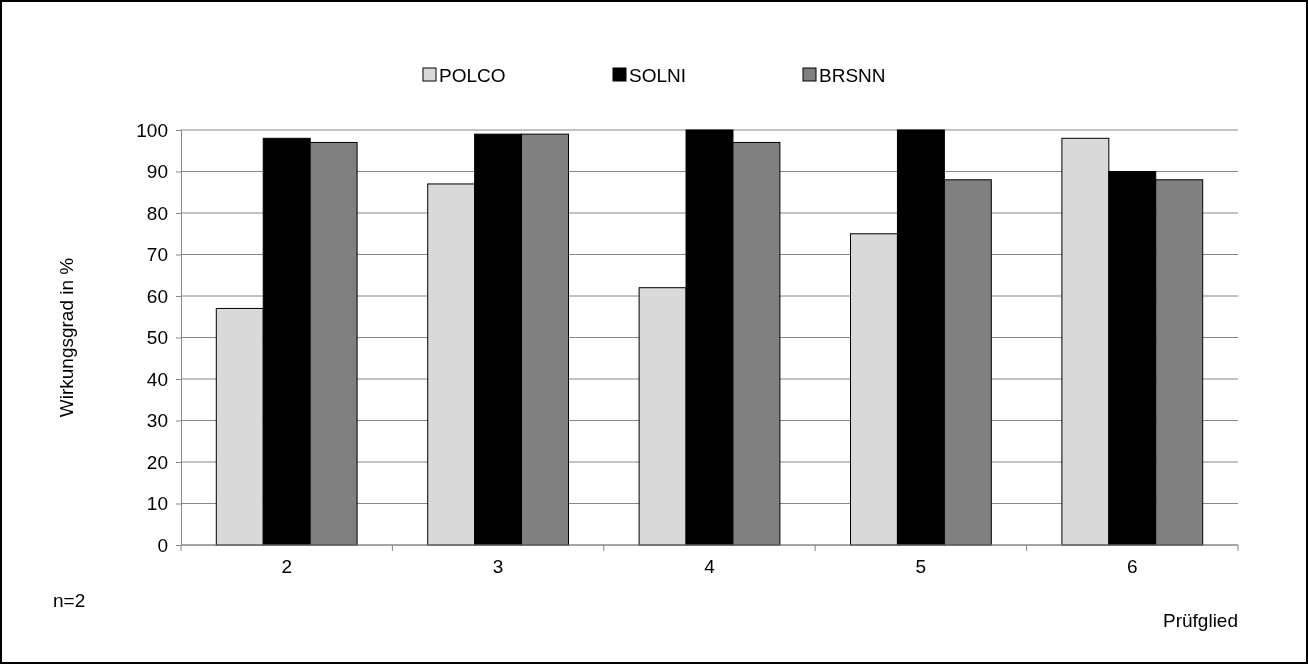  What do you see at coordinates (157, 462) in the screenshot?
I see `y-tick-label: 20` at bounding box center [157, 462].